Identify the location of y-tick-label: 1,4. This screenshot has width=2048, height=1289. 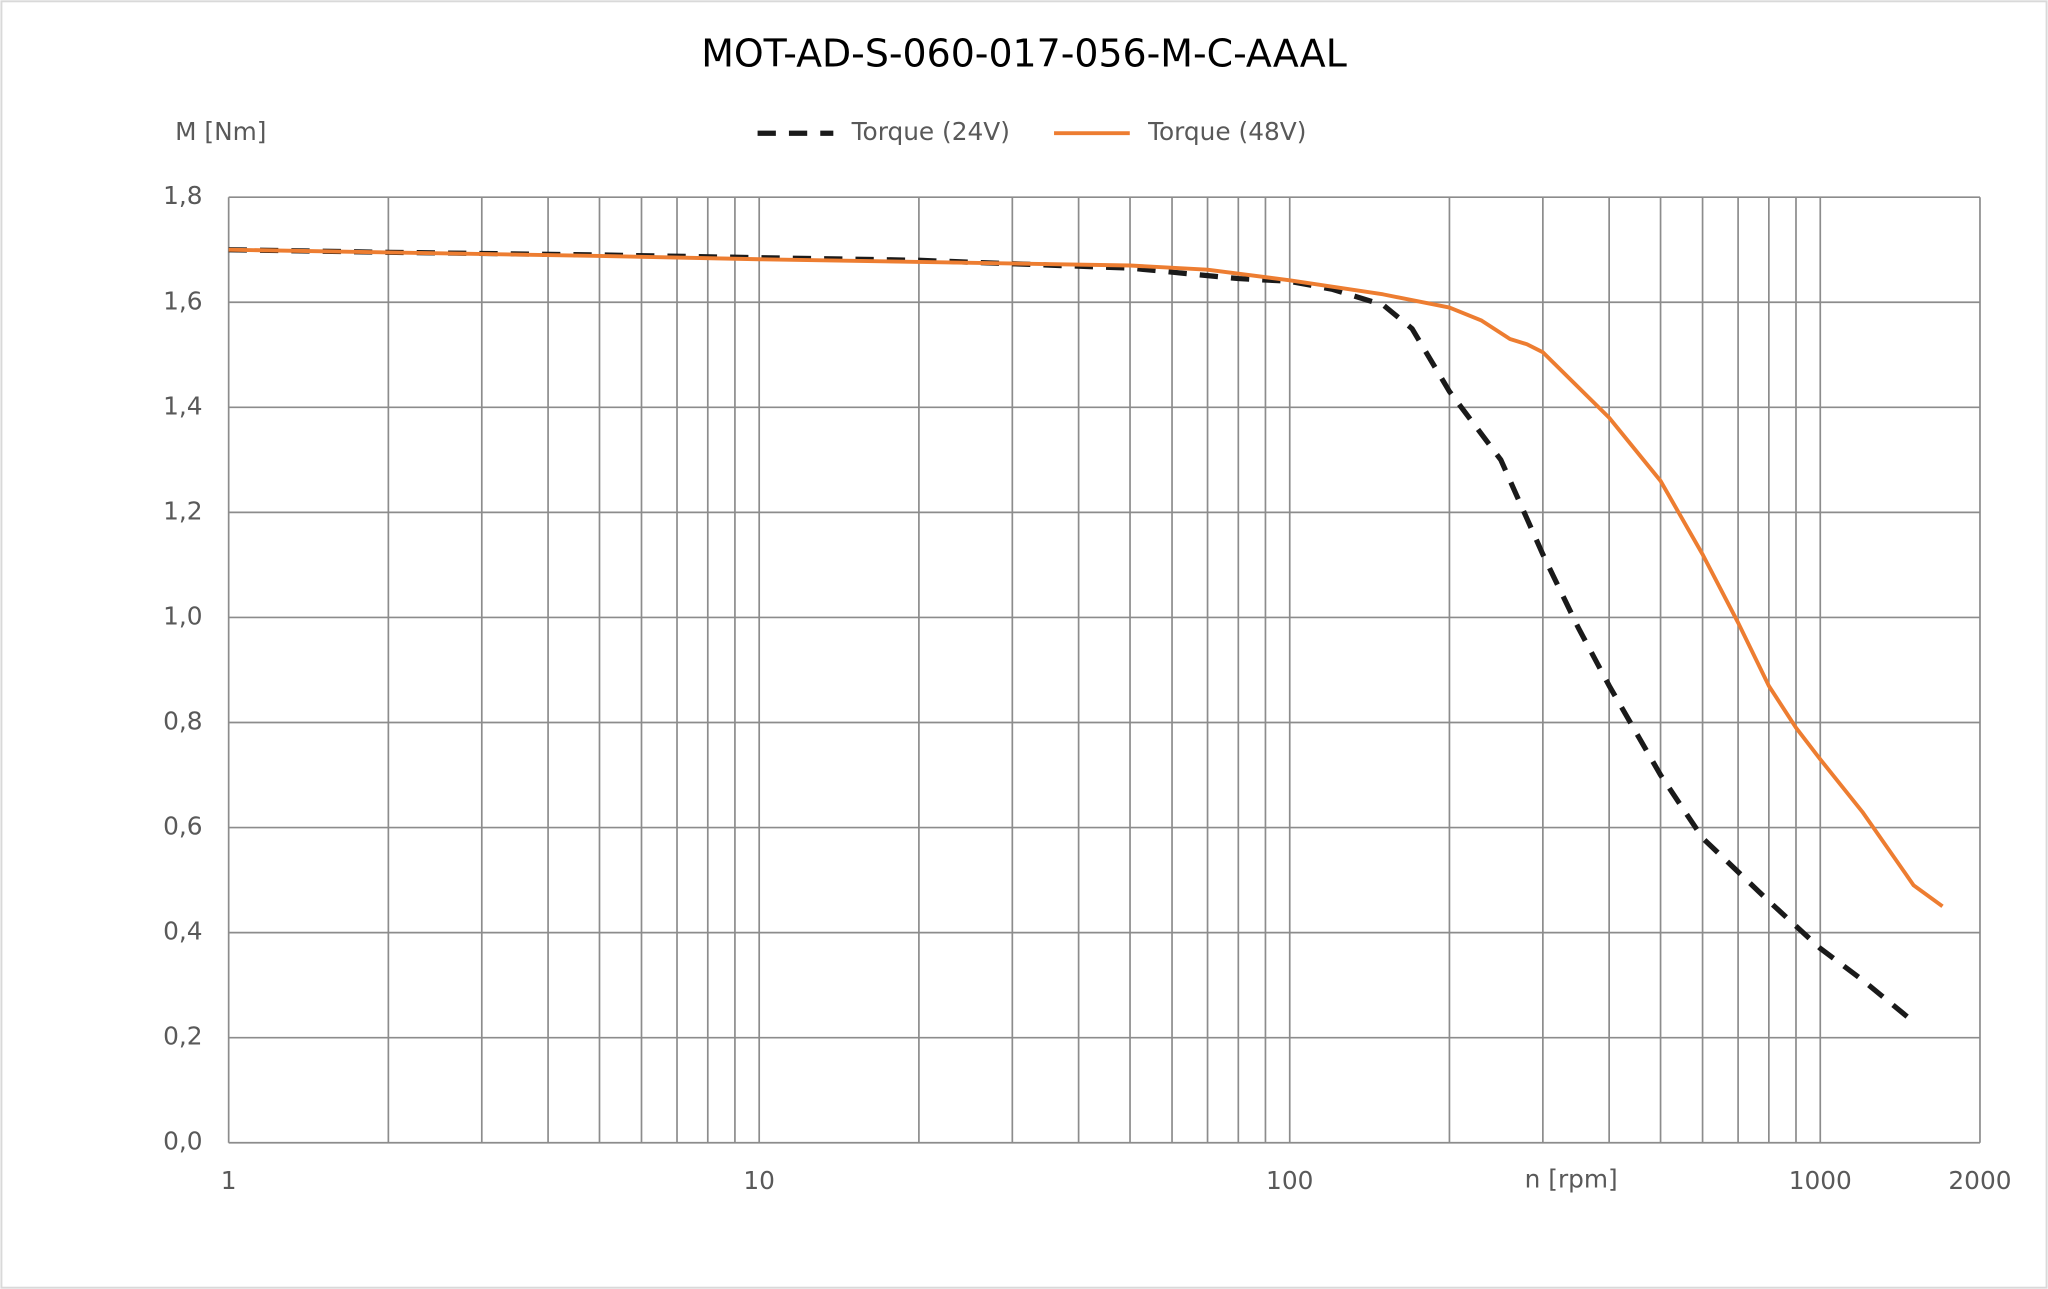
(182, 405).